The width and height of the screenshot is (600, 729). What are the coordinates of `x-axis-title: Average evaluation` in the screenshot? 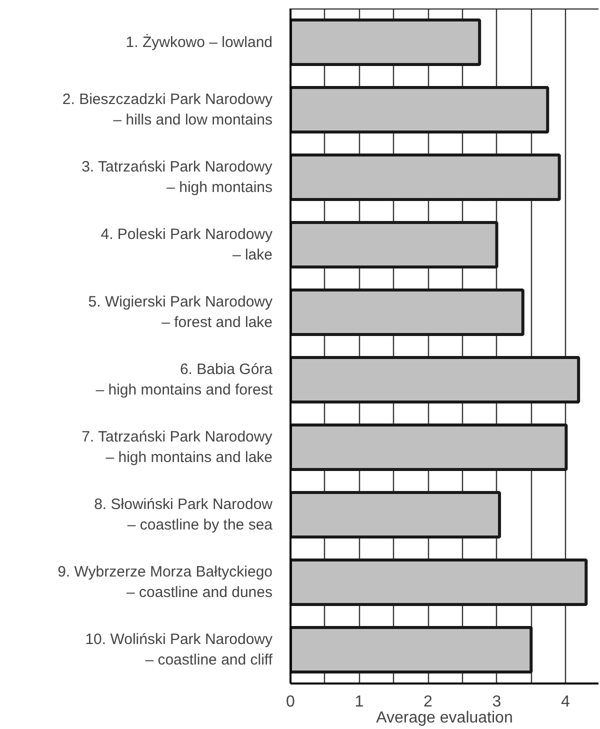 It's located at (444, 718).